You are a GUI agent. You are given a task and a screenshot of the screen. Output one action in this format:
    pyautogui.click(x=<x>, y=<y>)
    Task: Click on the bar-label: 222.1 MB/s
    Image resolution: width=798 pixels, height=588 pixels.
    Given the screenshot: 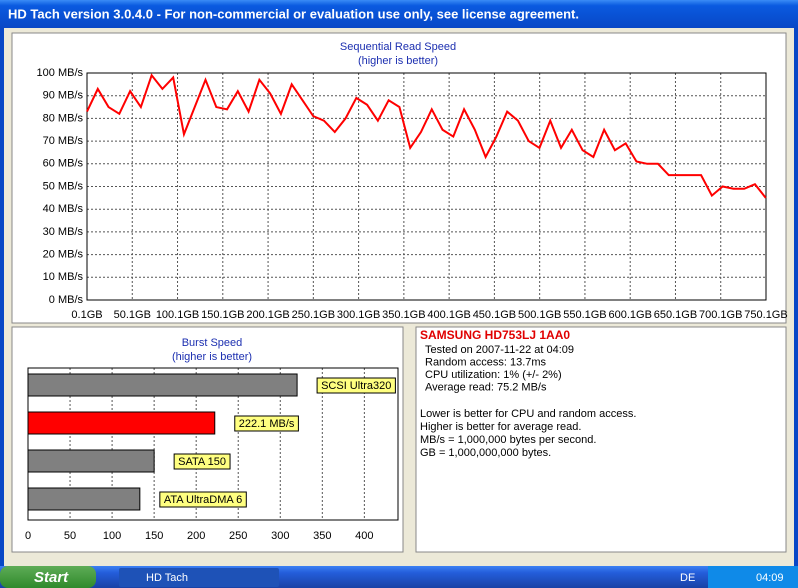 What is the action you would take?
    pyautogui.click(x=267, y=424)
    